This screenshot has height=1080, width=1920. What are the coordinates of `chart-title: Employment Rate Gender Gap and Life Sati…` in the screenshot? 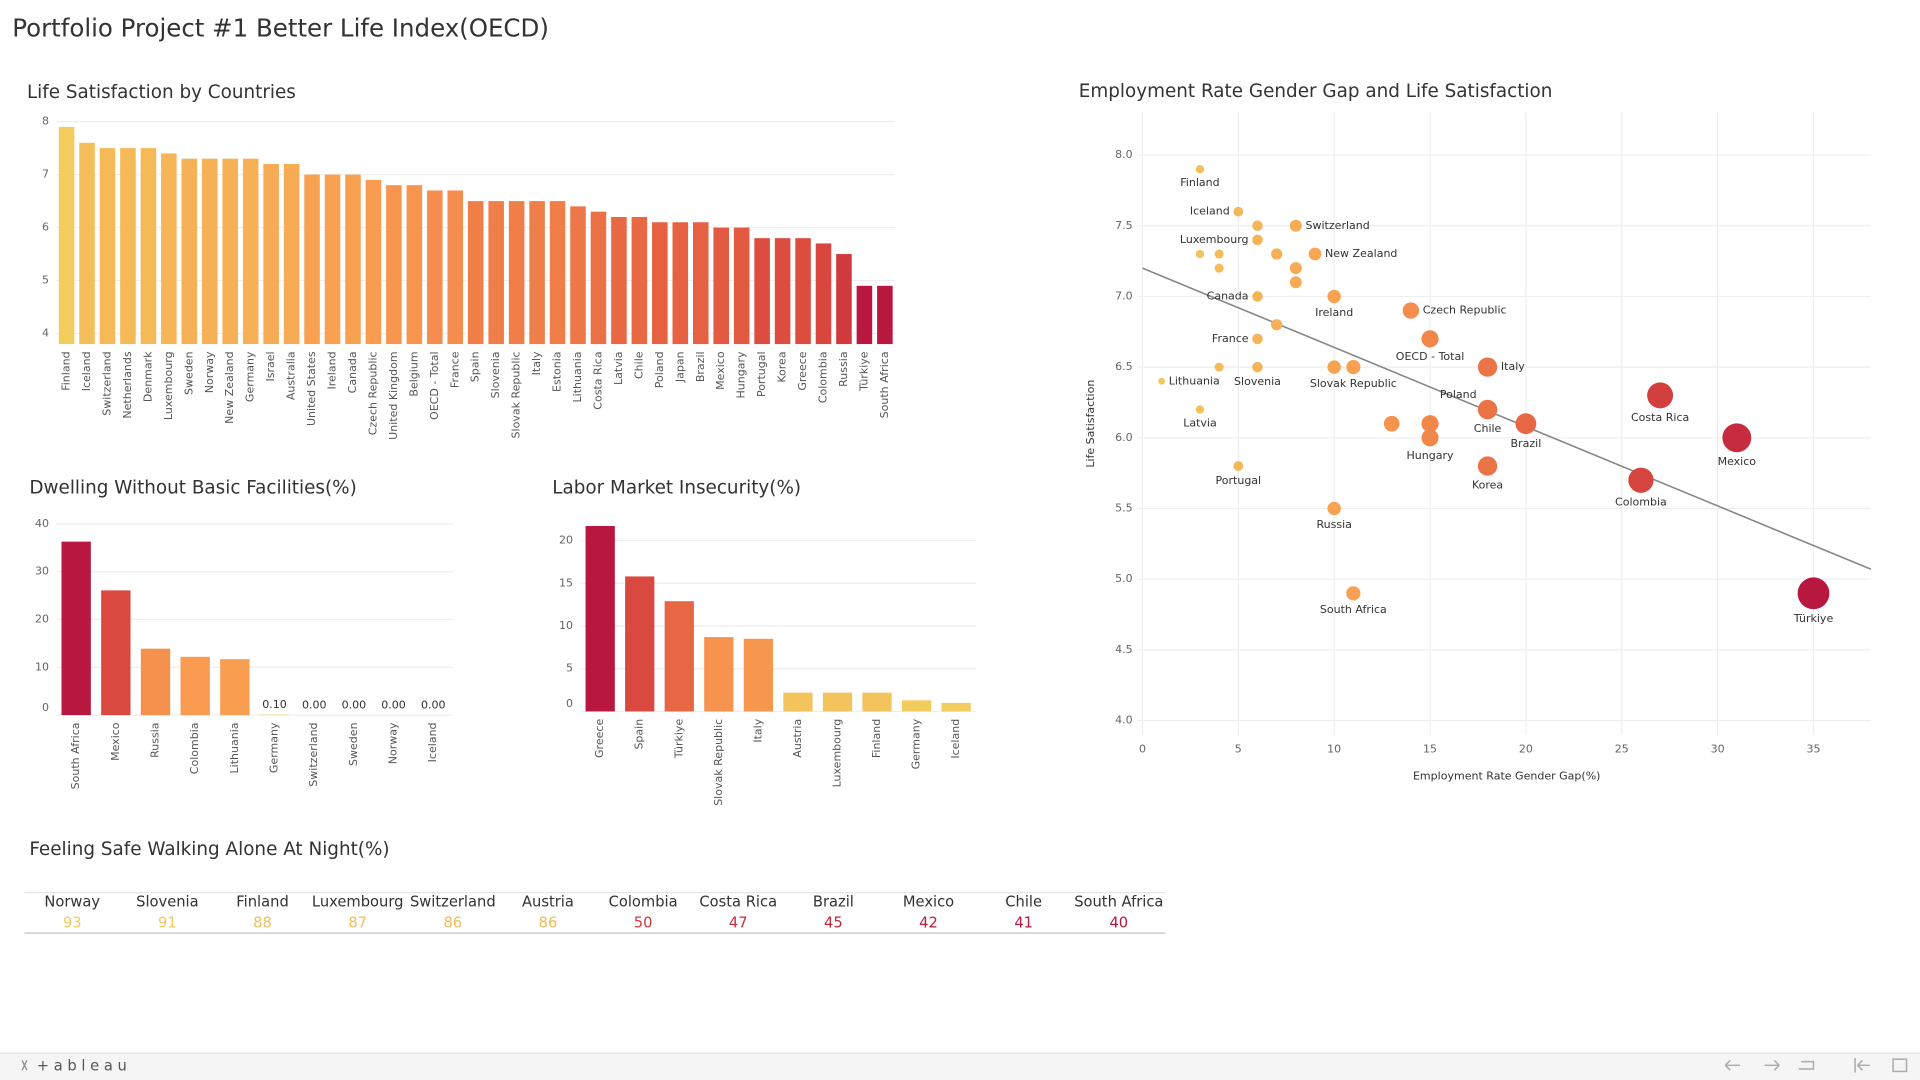 It's located at (1316, 91).